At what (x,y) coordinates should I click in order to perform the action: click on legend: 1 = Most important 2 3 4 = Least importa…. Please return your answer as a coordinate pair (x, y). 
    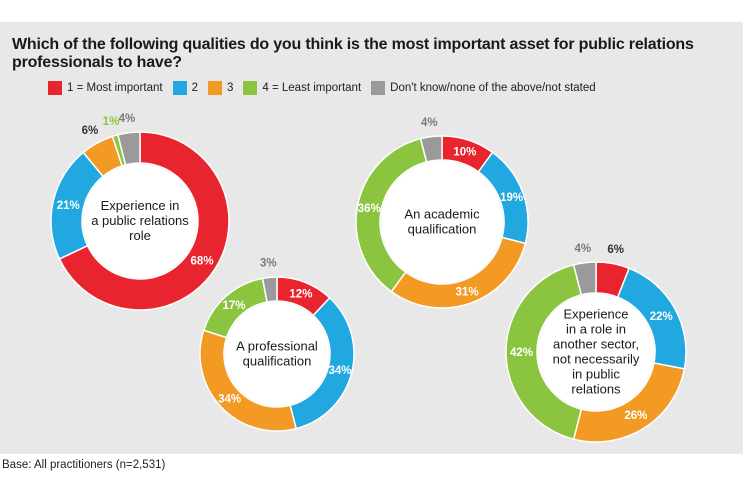
    Looking at the image, I should click on (327, 88).